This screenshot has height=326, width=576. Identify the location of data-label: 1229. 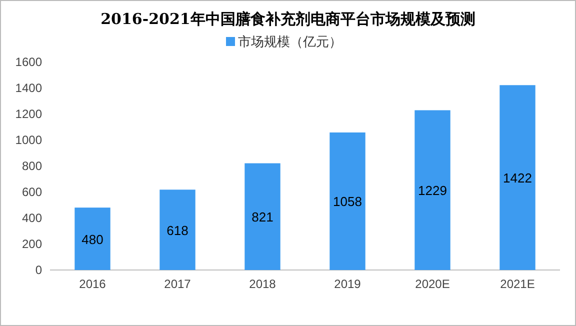
(432, 190).